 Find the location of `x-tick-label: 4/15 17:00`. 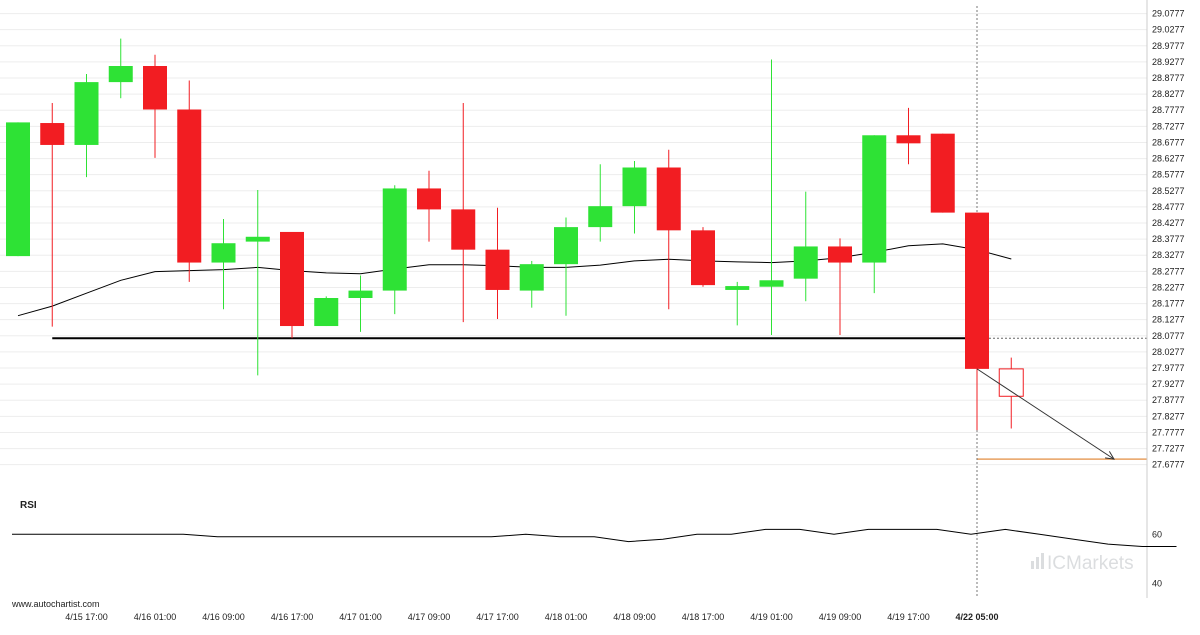

x-tick-label: 4/15 17:00 is located at coordinates (86, 617).